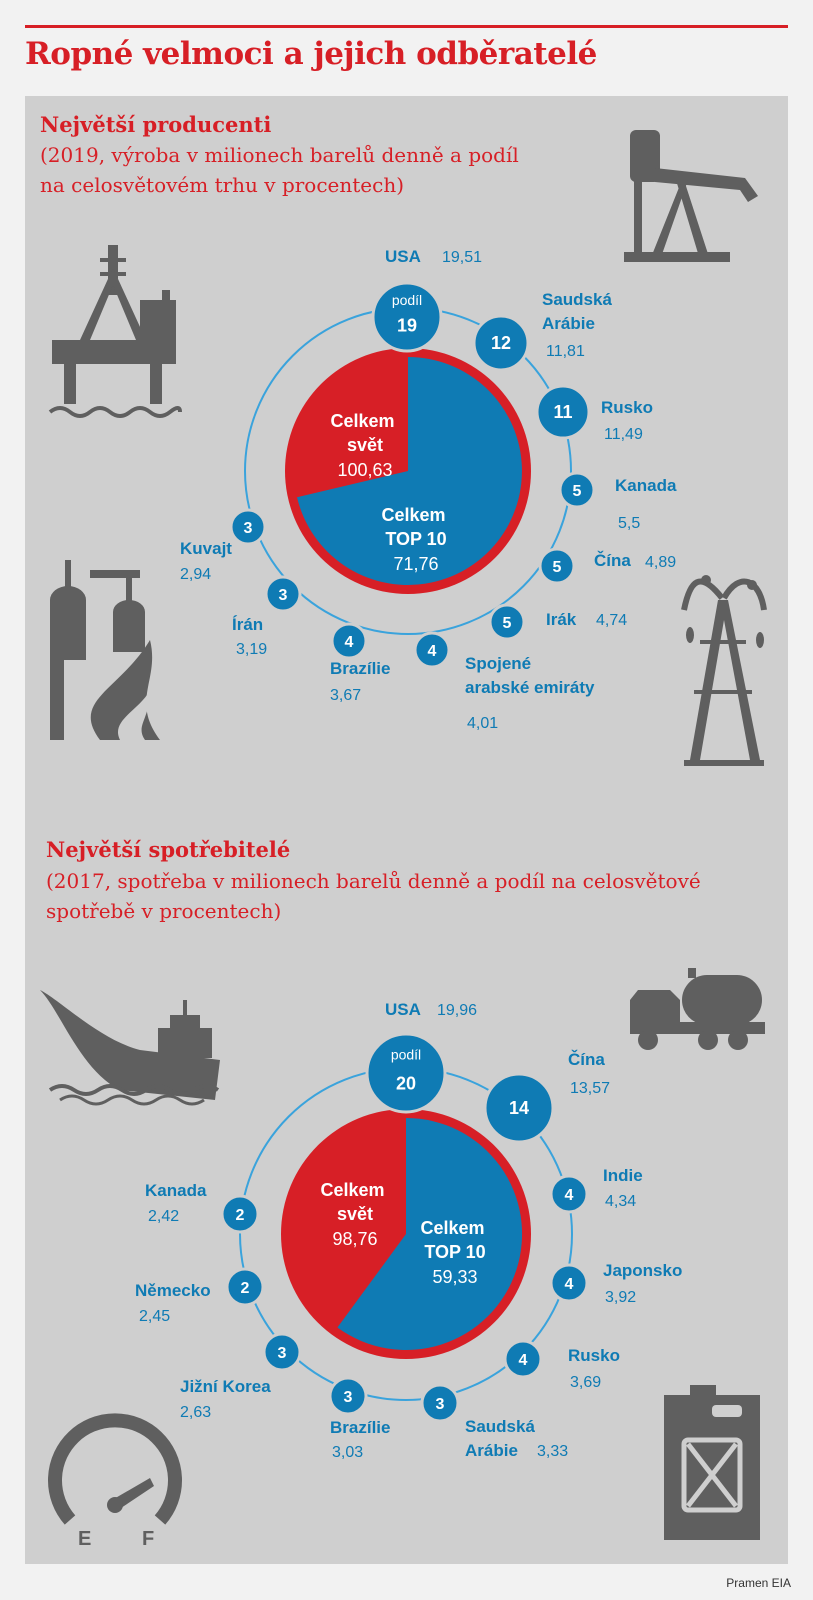 The height and width of the screenshot is (1600, 813). Describe the element at coordinates (241, 1376) in the screenshot. I see `country-marker: 3 Jižní Korea 2,63` at that location.